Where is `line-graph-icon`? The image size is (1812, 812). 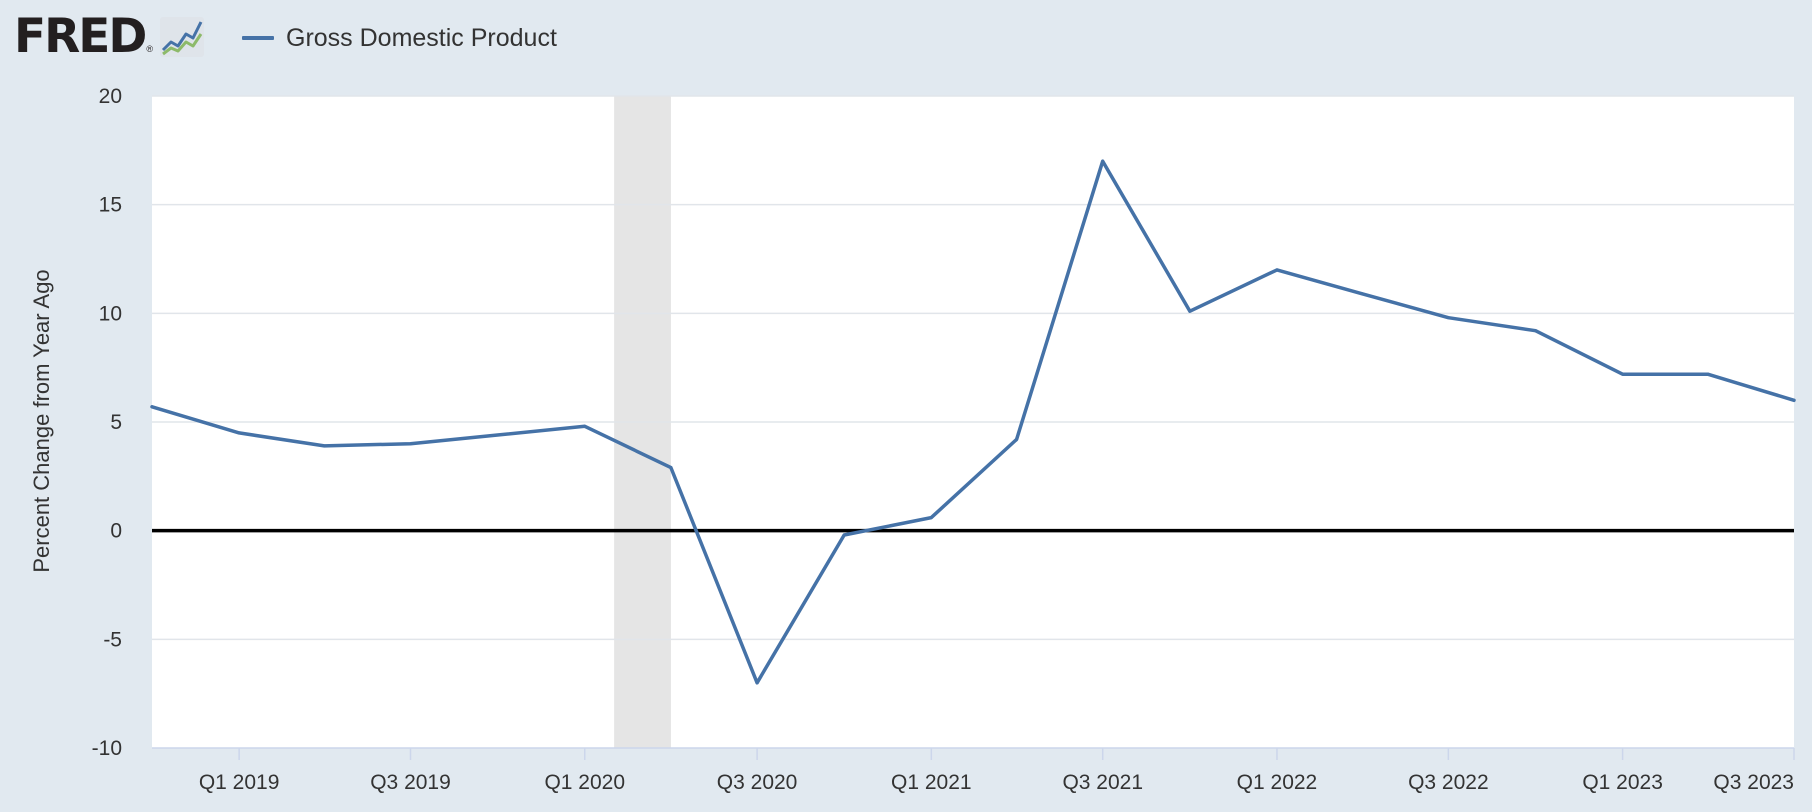
line-graph-icon is located at coordinates (182, 37).